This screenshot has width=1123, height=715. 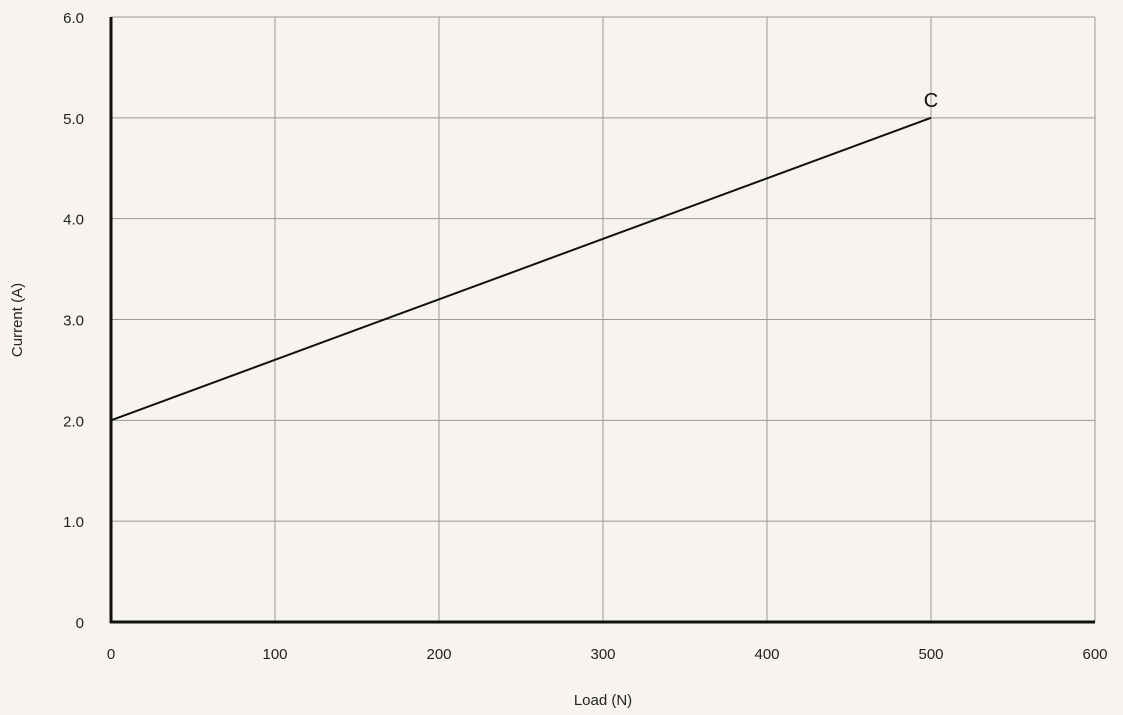 What do you see at coordinates (602, 654) in the screenshot?
I see `x-tick-label: 300` at bounding box center [602, 654].